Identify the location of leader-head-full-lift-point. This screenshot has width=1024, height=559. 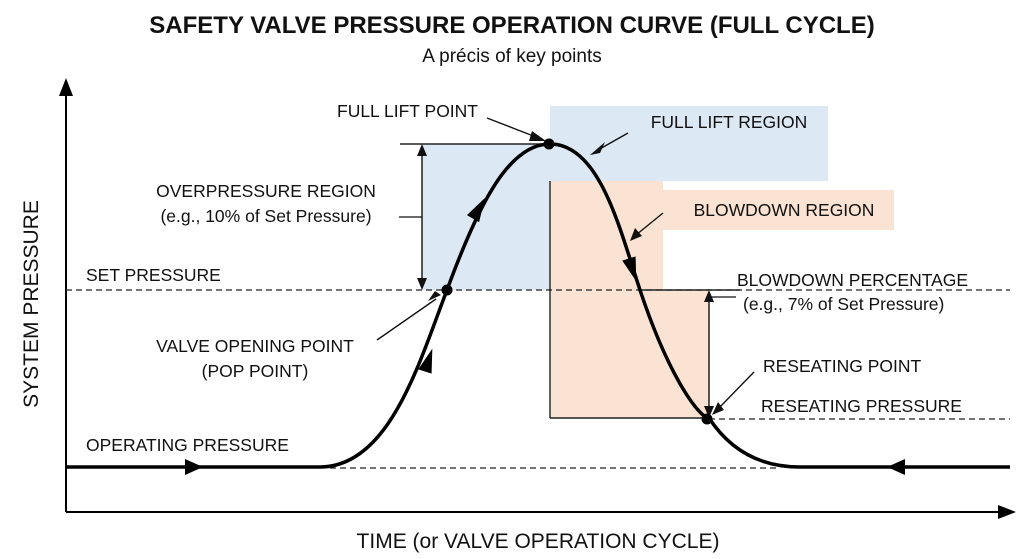
(537, 136).